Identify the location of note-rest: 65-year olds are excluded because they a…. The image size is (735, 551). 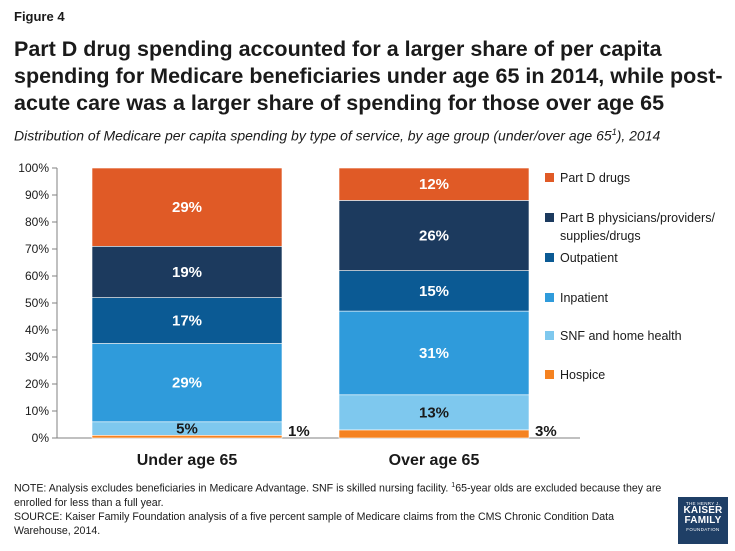
(338, 495).